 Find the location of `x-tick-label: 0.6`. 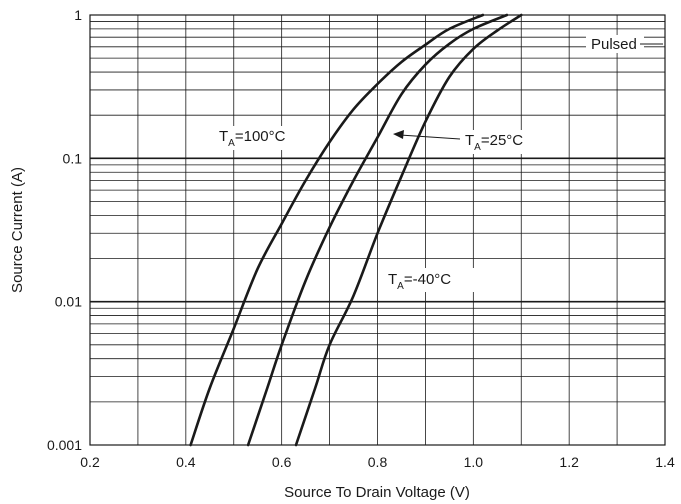

x-tick-label: 0.6 is located at coordinates (282, 462).